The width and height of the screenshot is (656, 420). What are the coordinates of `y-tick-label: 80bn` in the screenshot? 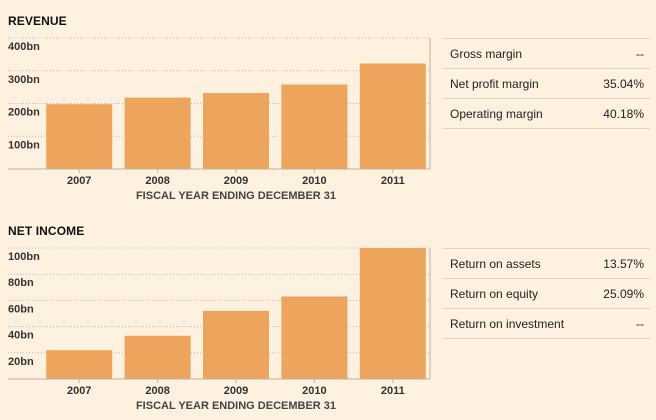 It's located at (21, 283).